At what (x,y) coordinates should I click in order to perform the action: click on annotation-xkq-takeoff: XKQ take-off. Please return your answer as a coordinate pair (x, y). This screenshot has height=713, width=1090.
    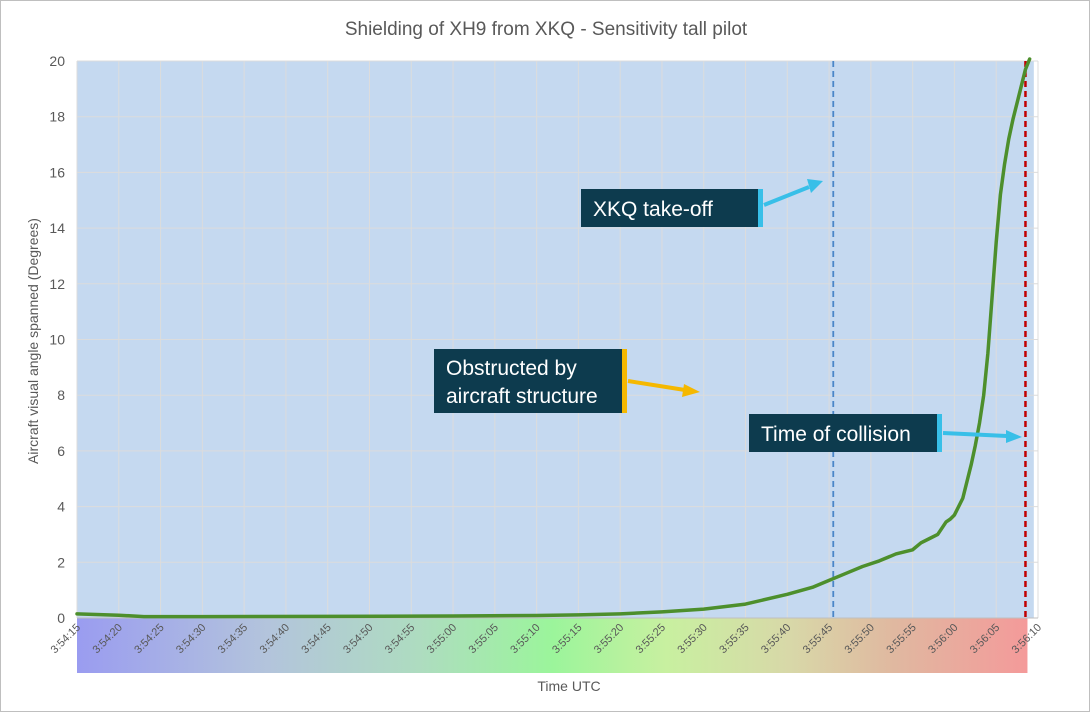
    Looking at the image, I should click on (702, 203).